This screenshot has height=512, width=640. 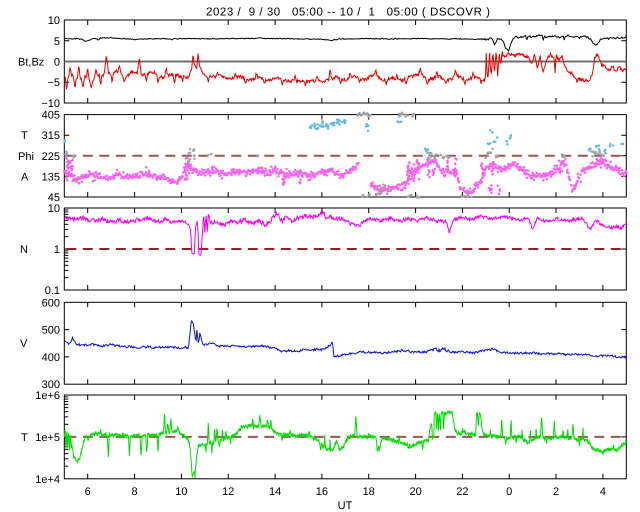 What do you see at coordinates (415, 492) in the screenshot?
I see `svg-text: 20` at bounding box center [415, 492].